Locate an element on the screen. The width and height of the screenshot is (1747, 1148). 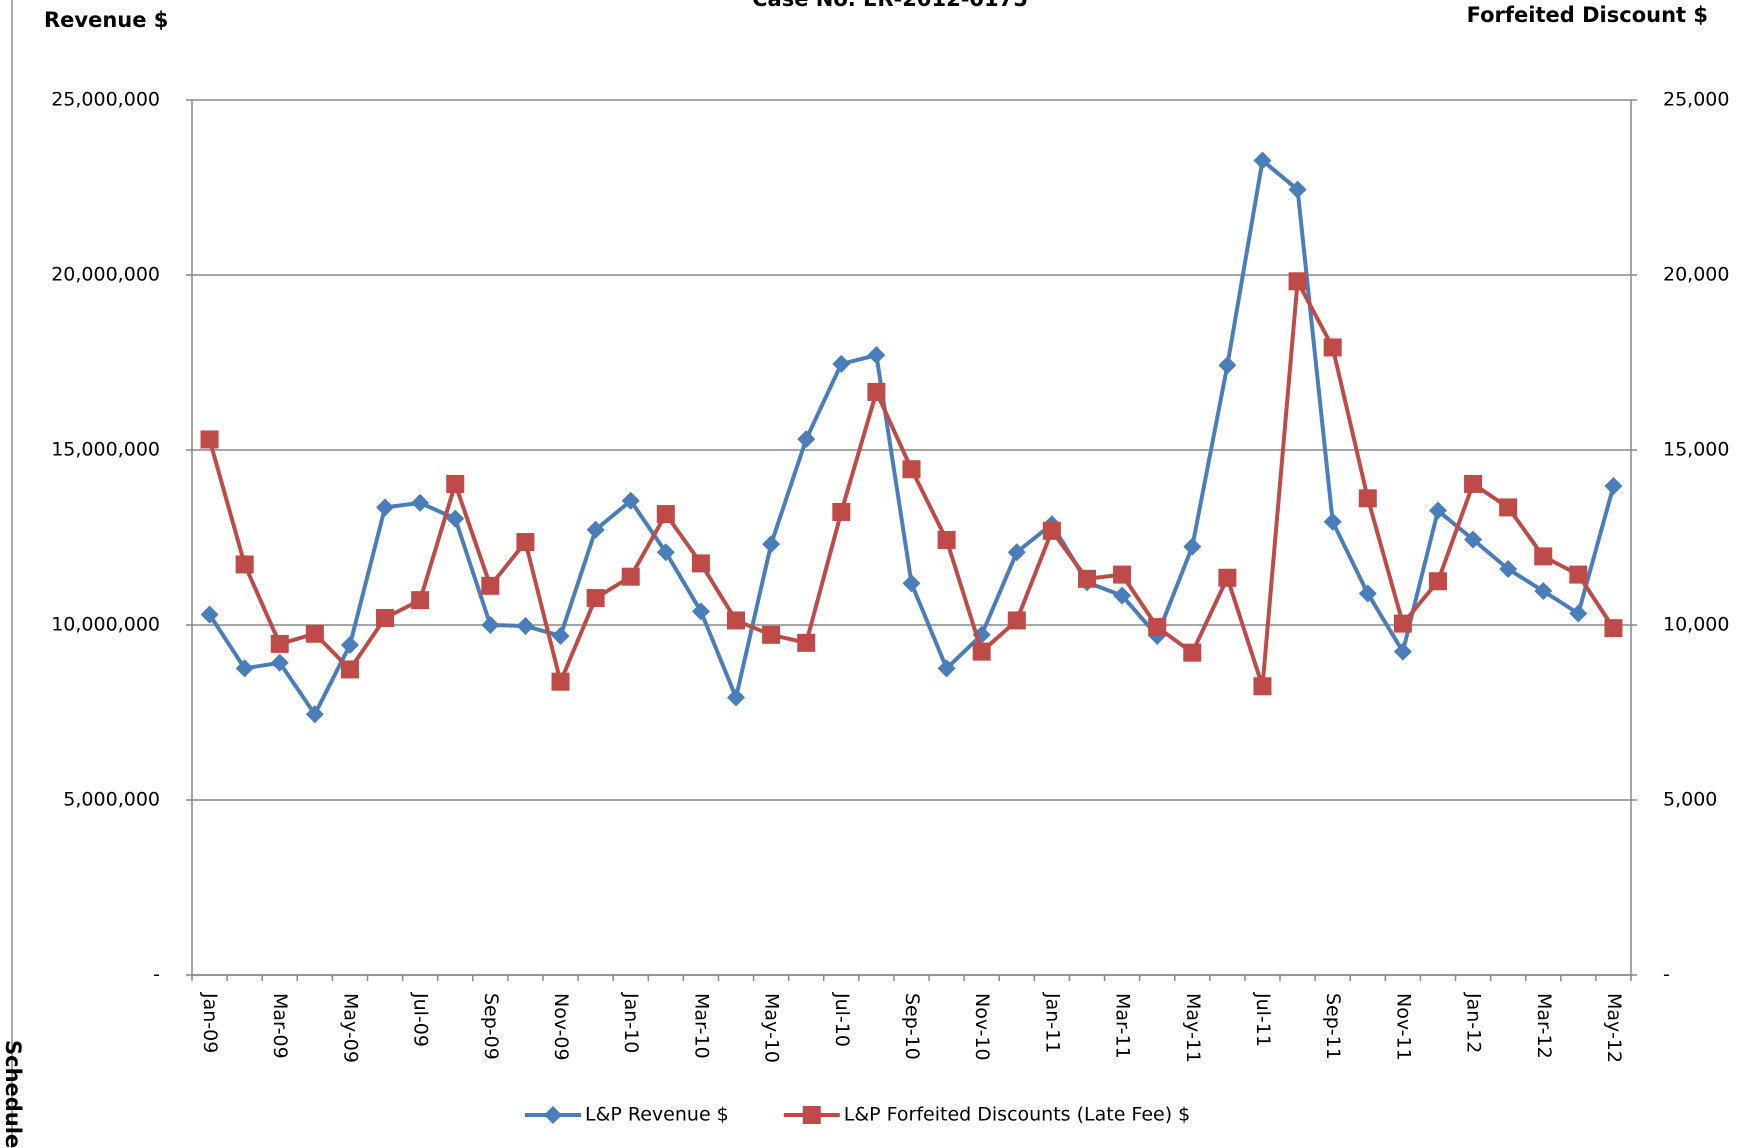
legend-label: L&P Forfeited Discounts (Late Fee) $ is located at coordinates (1017, 1115).